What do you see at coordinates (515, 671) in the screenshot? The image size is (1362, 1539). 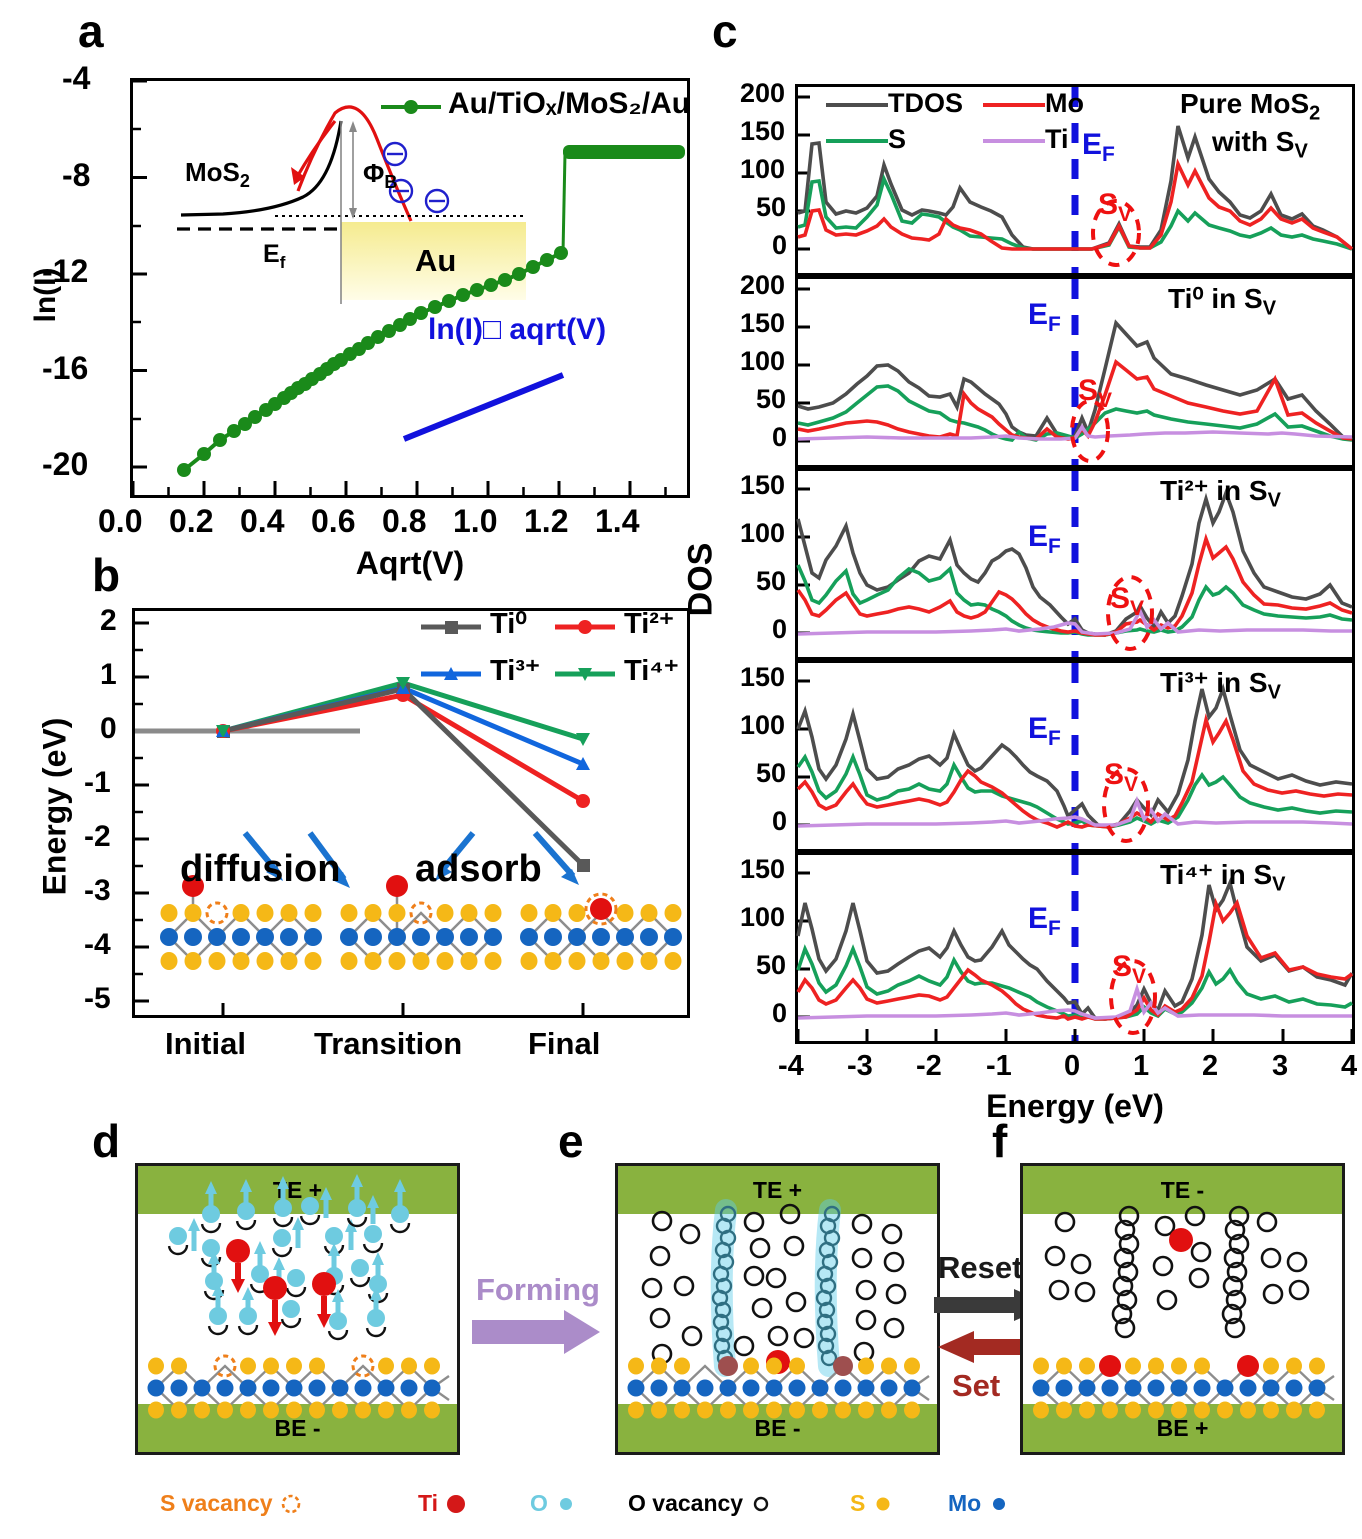 I see `panel-b-legend-label-ti3: Ti³⁺` at bounding box center [515, 671].